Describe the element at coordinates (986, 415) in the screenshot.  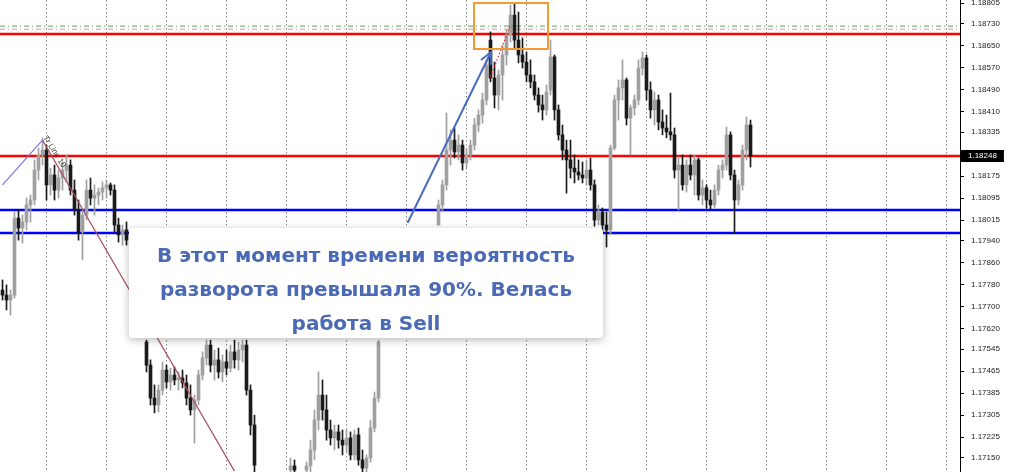
I see `y-tick-label: 1.17305` at that location.